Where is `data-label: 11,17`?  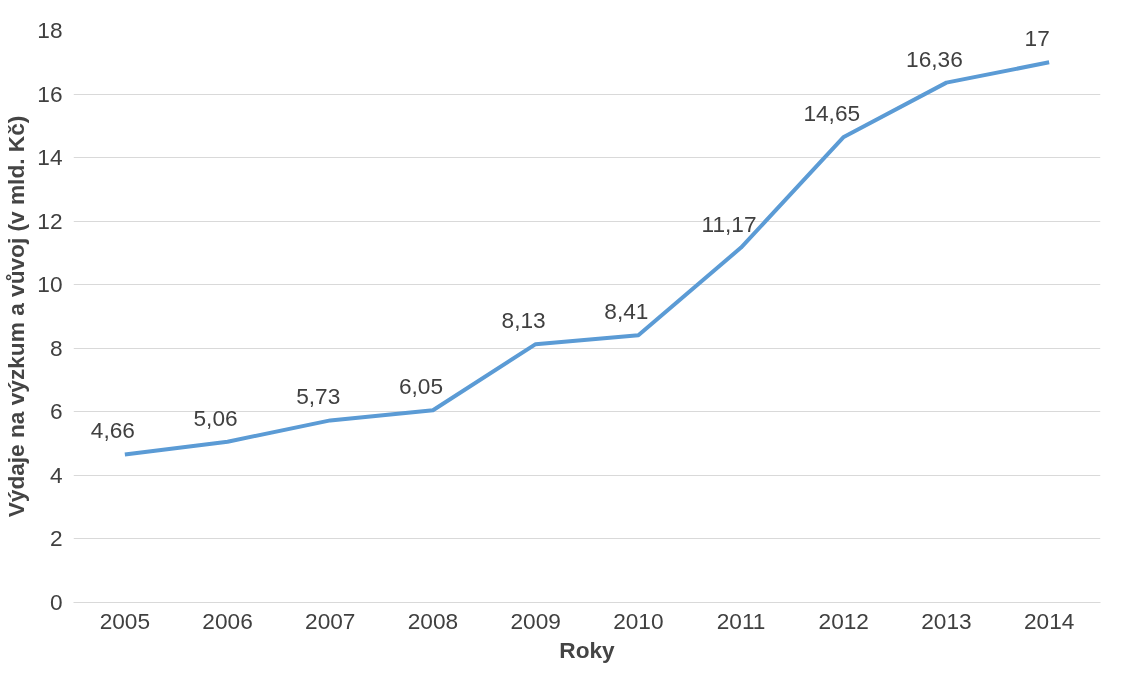 data-label: 11,17 is located at coordinates (729, 223).